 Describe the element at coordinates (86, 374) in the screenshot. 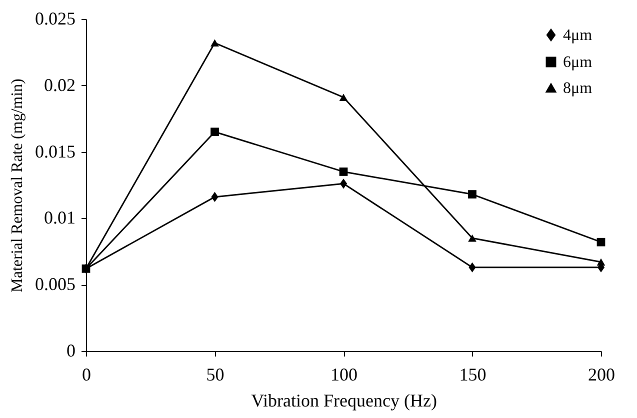

I see `x-tick-label: 0` at that location.